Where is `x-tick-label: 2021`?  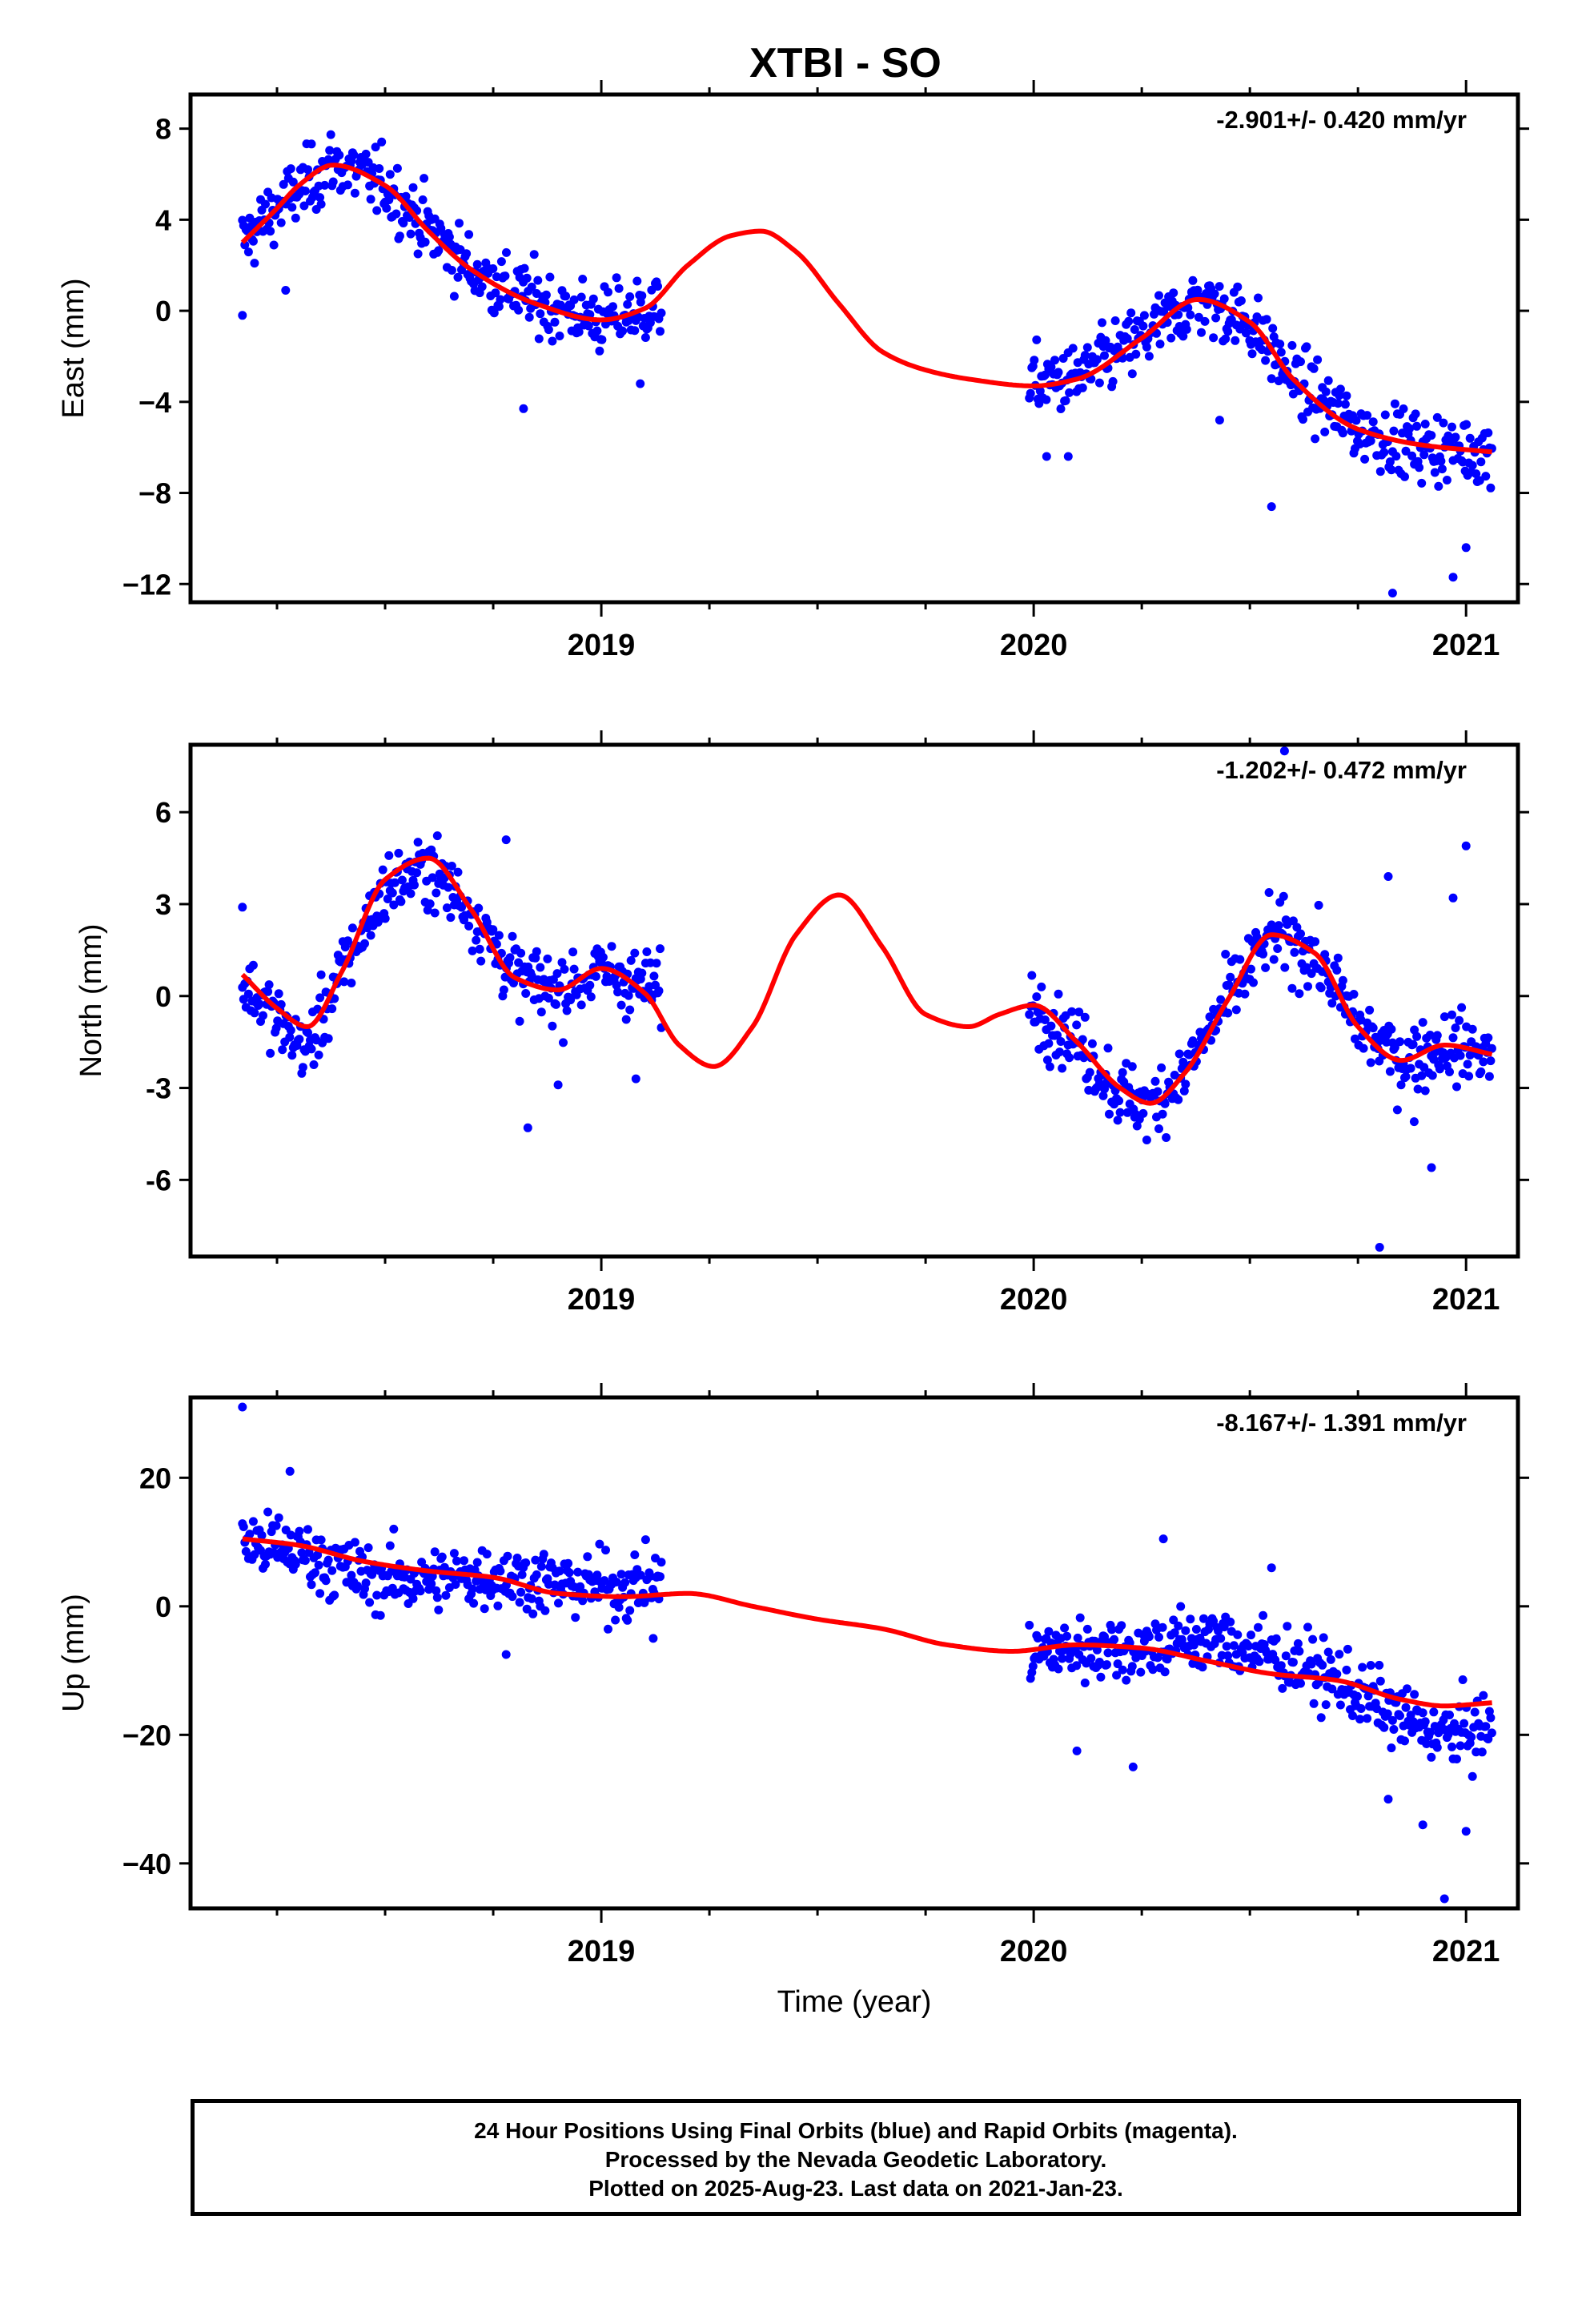
x-tick-label: 2021 is located at coordinates (1466, 1300).